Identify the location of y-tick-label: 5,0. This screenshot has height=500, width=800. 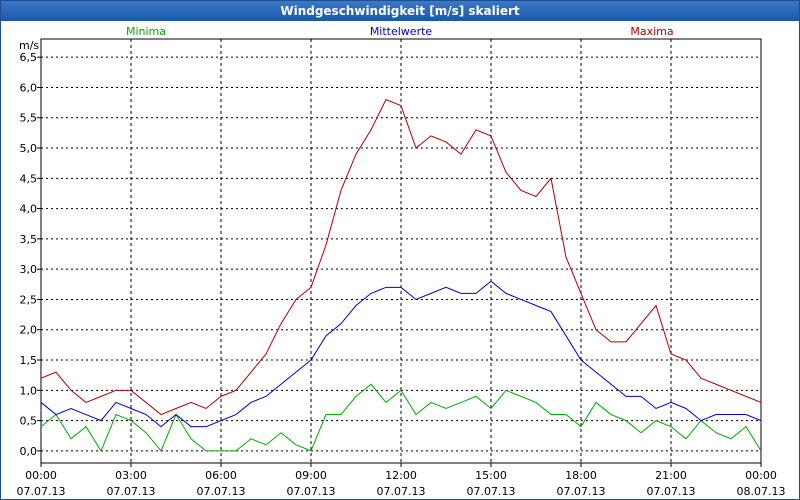
(29, 148).